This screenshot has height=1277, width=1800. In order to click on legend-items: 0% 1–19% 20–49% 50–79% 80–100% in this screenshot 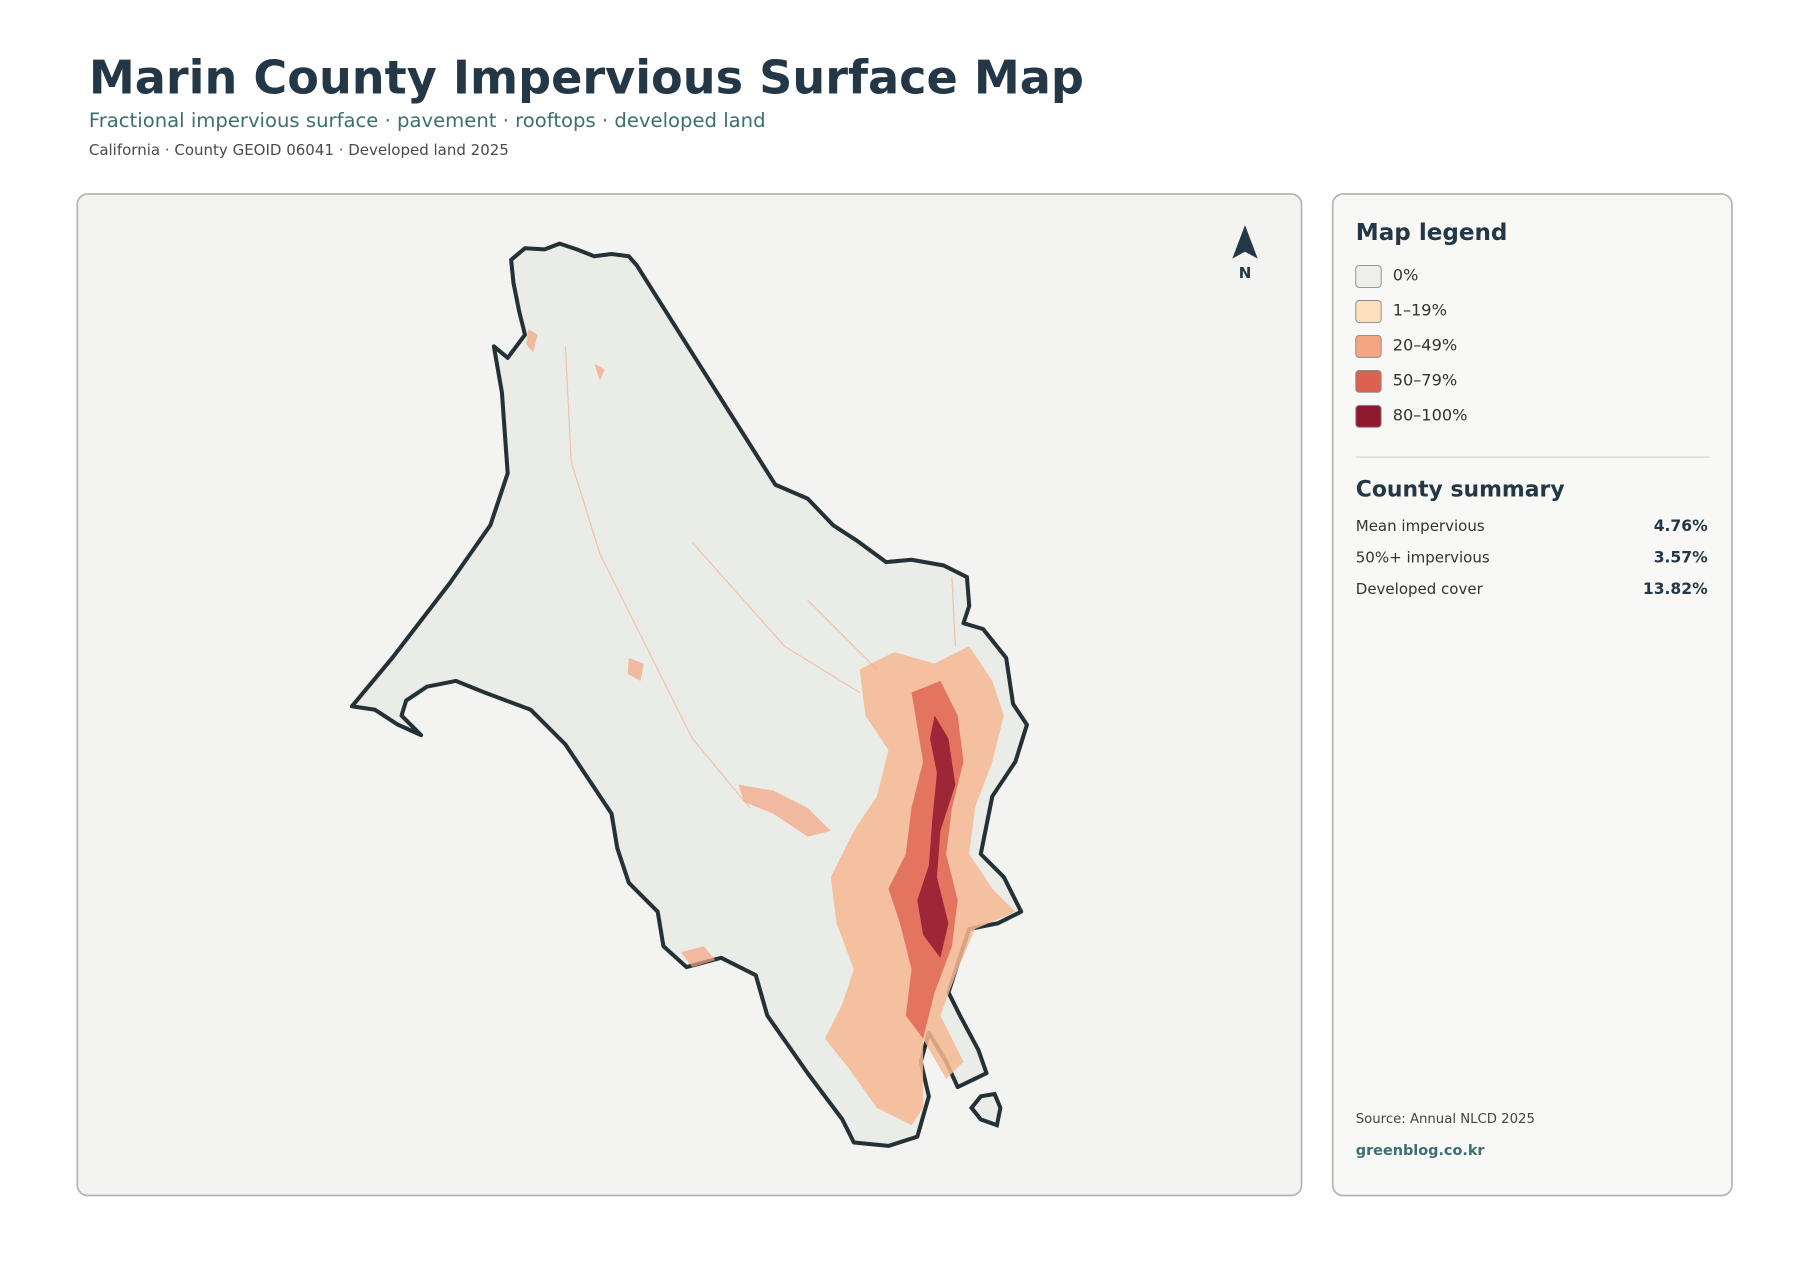, I will do `click(1411, 346)`.